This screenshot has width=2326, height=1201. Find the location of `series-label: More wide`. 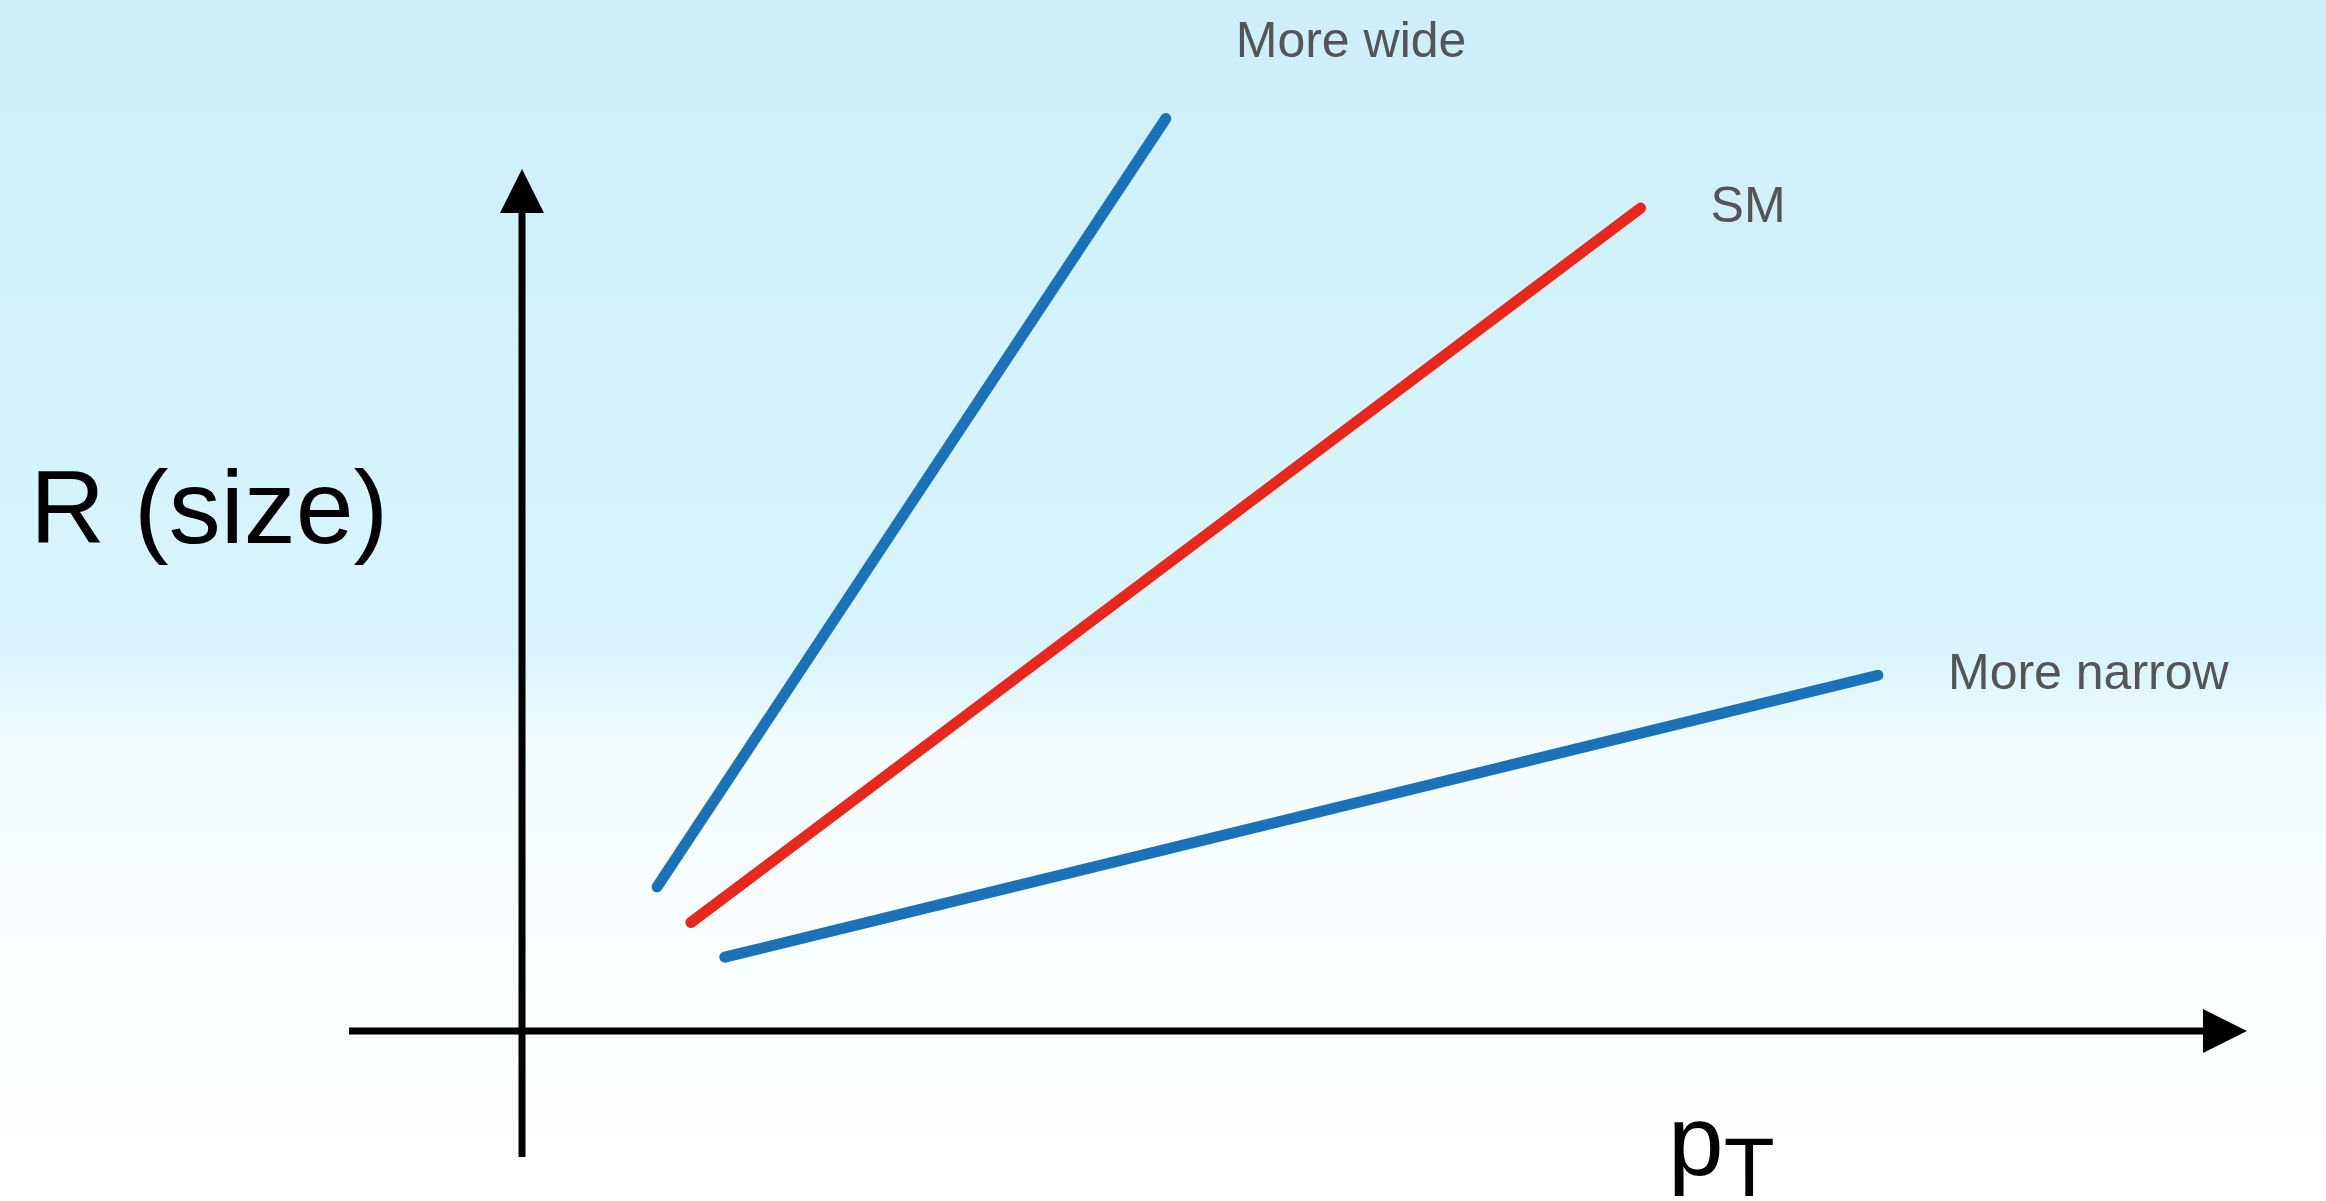

series-label: More wide is located at coordinates (1351, 40).